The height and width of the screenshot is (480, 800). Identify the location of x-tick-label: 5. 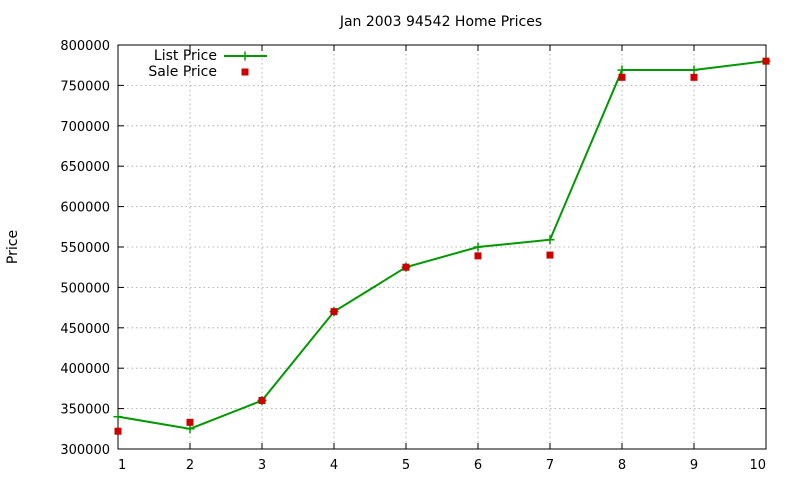
(406, 465).